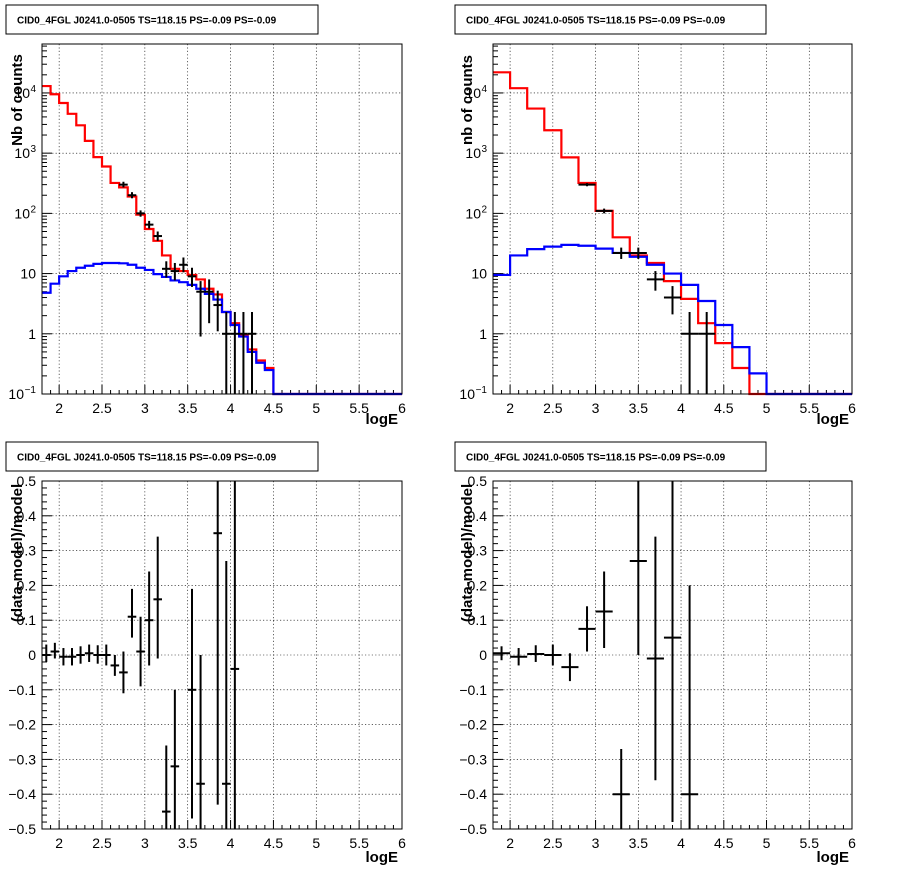  I want to click on y-tick-label: 0, so click(32, 655).